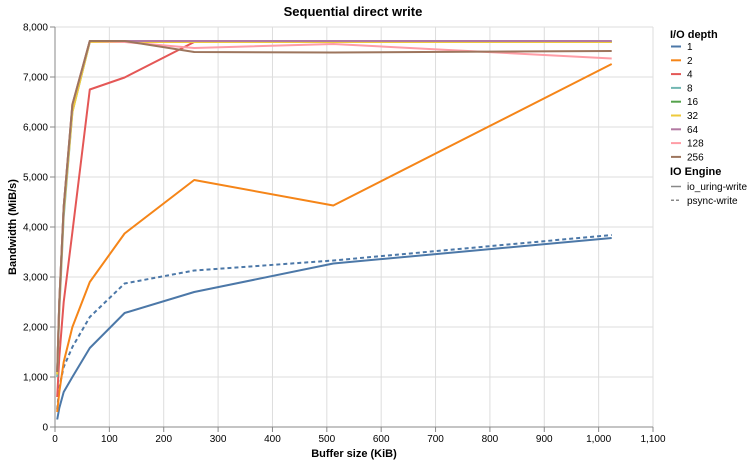 The image size is (753, 469). I want to click on y-tick-label: 7,000, so click(35, 78).